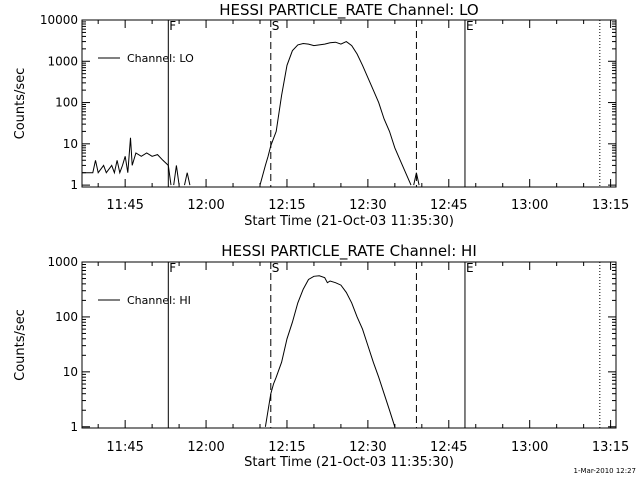 This screenshot has height=480, width=640. I want to click on footer-timestamp: 1-Mar-2010 12:27, so click(605, 471).